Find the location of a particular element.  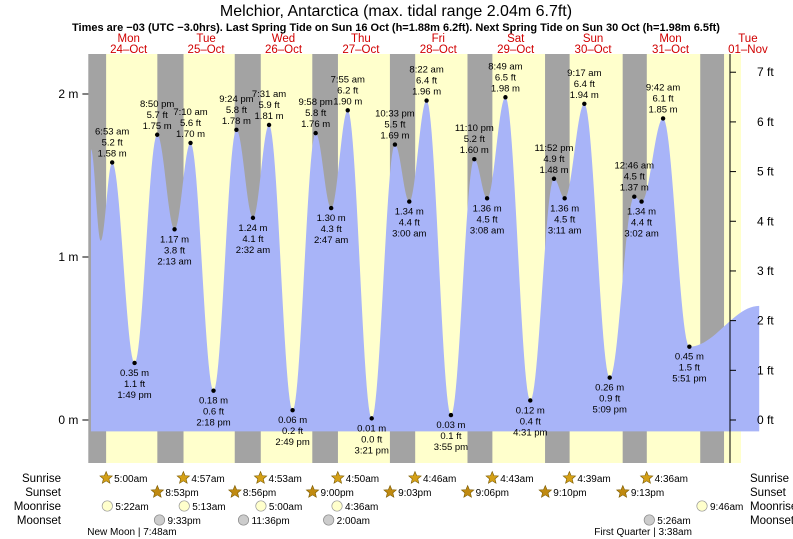

tide-height-m: 1.90 m is located at coordinates (347, 101).